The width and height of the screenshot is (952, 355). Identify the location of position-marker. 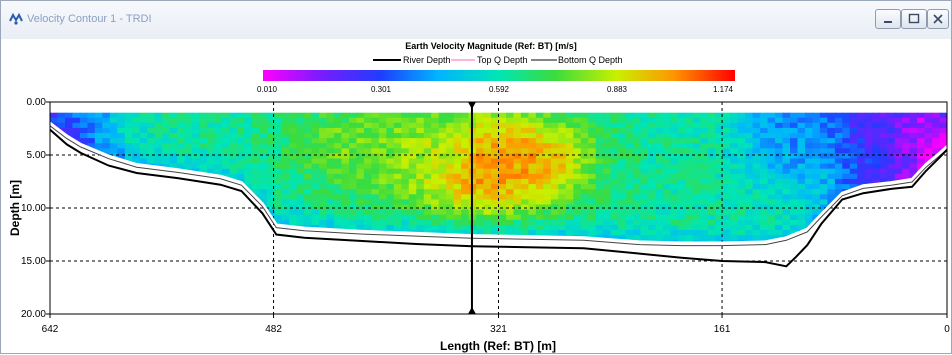
(471, 208).